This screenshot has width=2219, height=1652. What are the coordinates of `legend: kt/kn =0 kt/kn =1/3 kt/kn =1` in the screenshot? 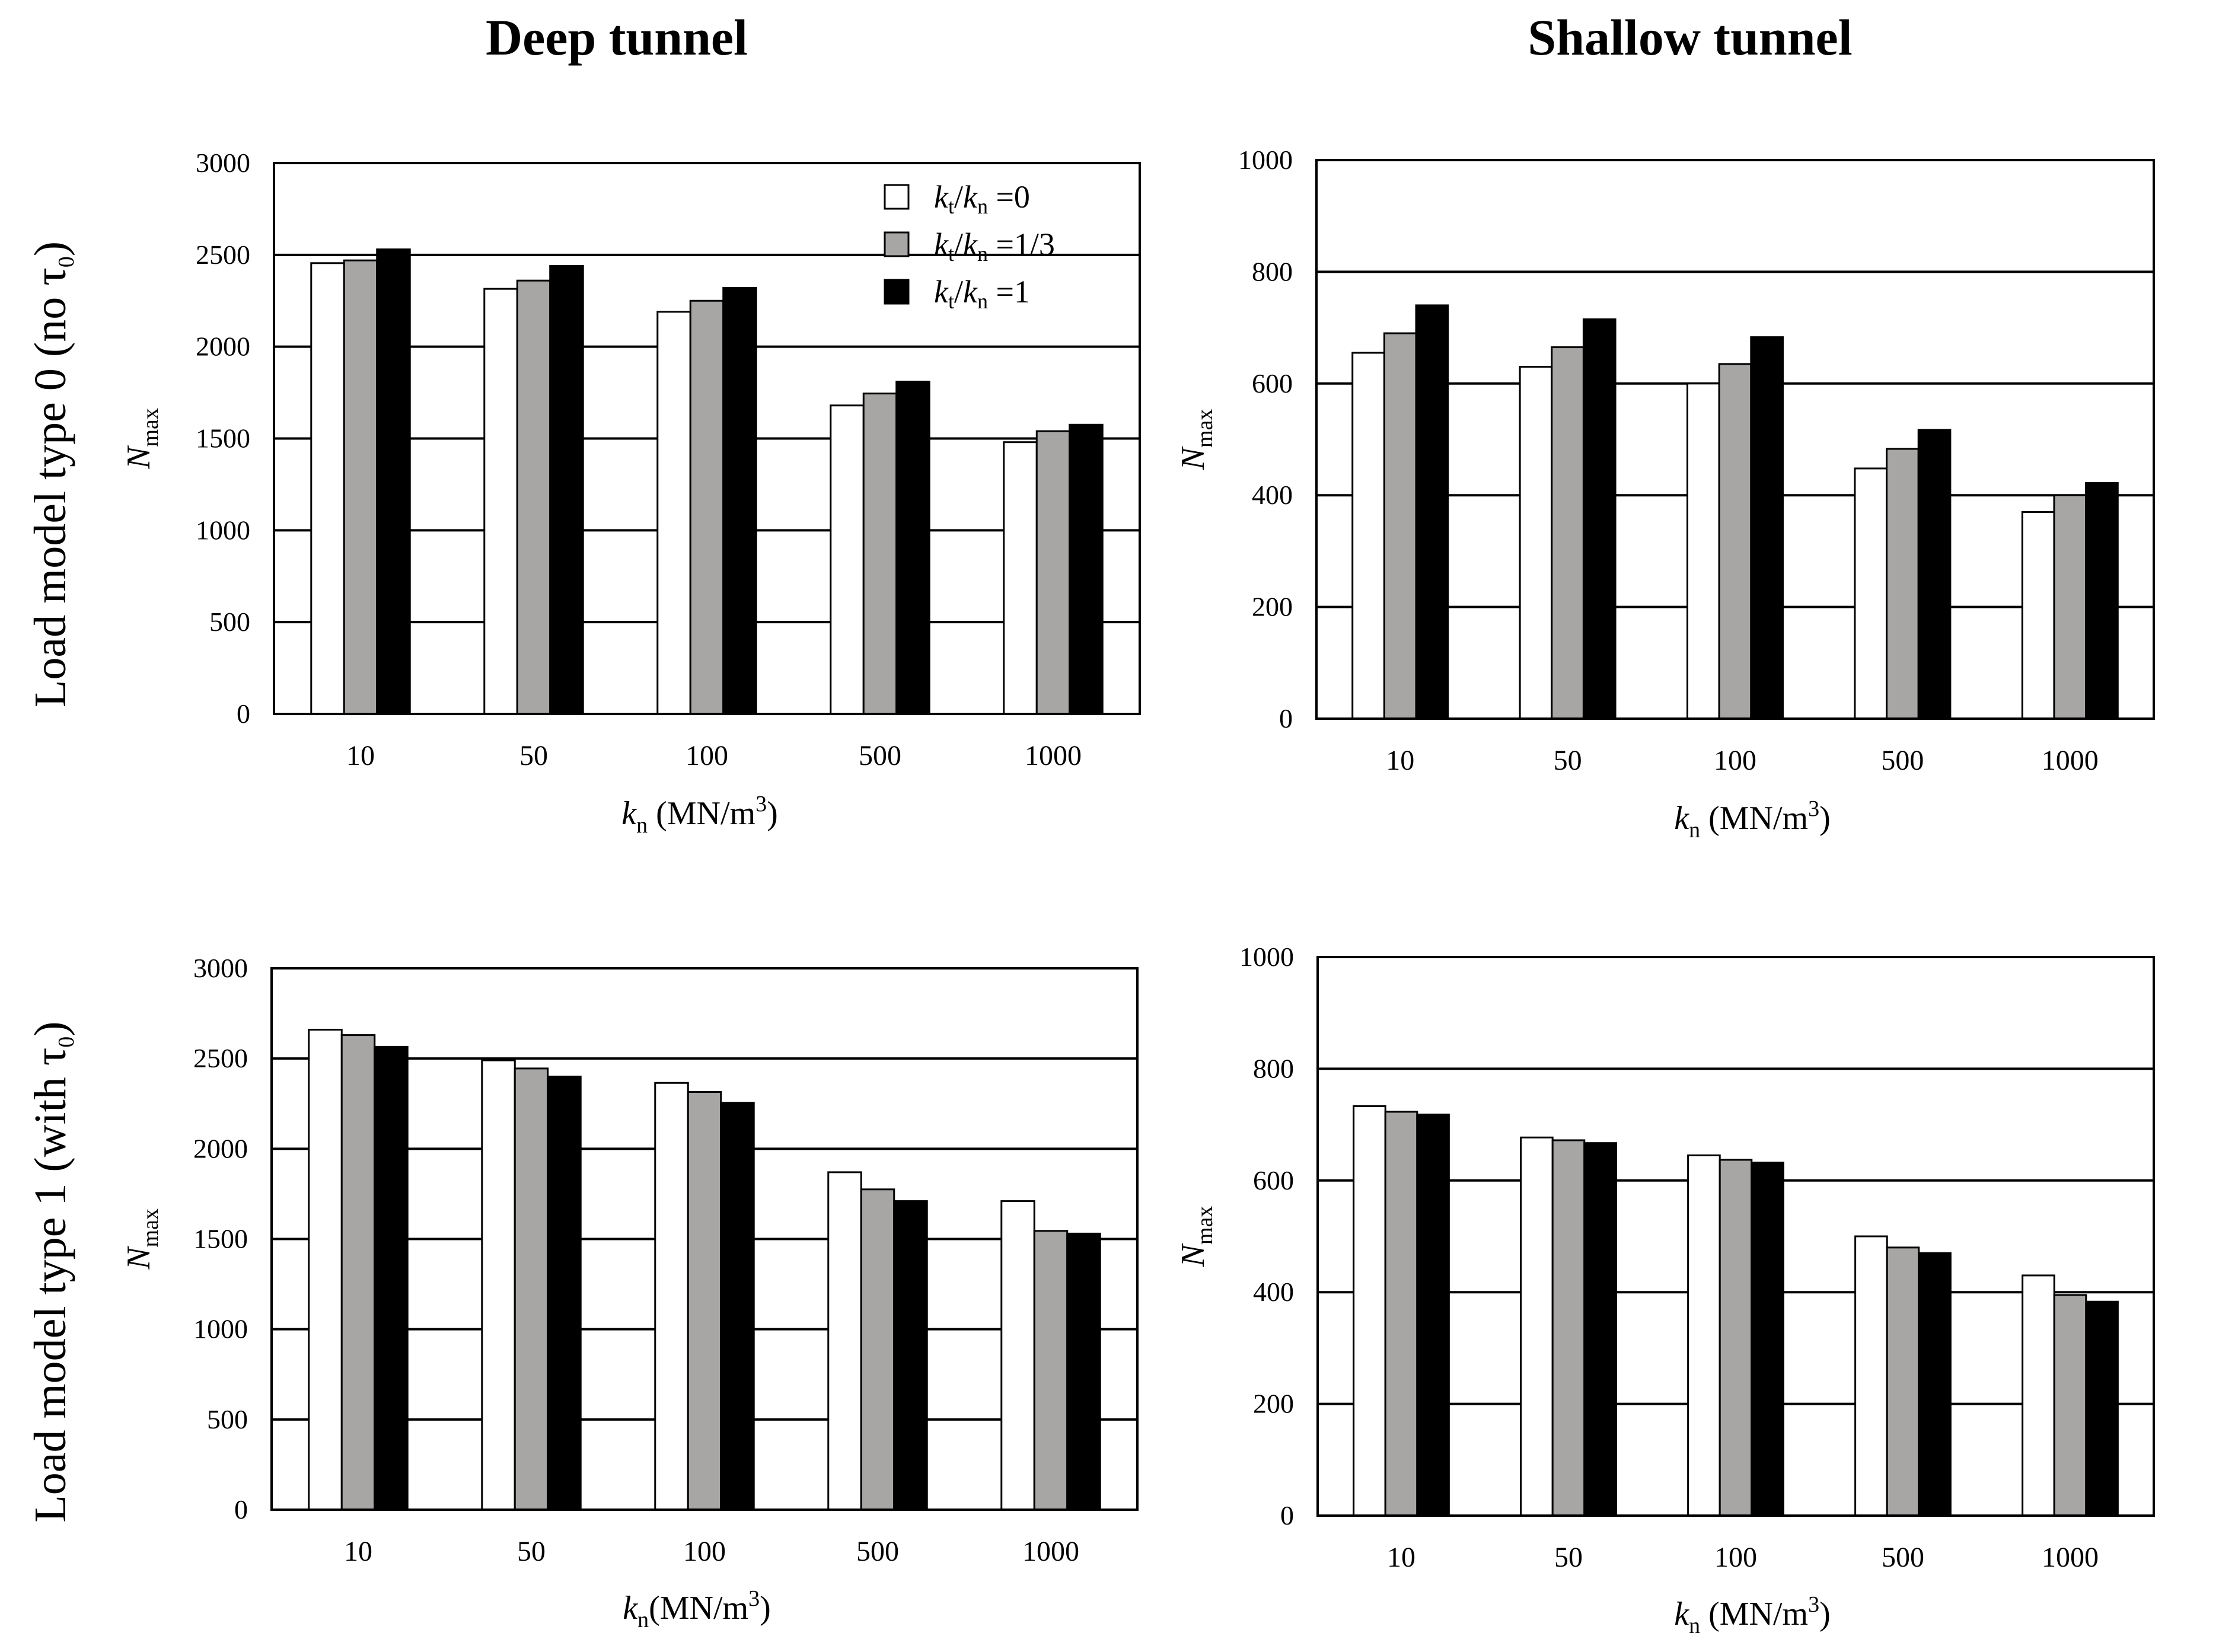 It's located at (970, 246).